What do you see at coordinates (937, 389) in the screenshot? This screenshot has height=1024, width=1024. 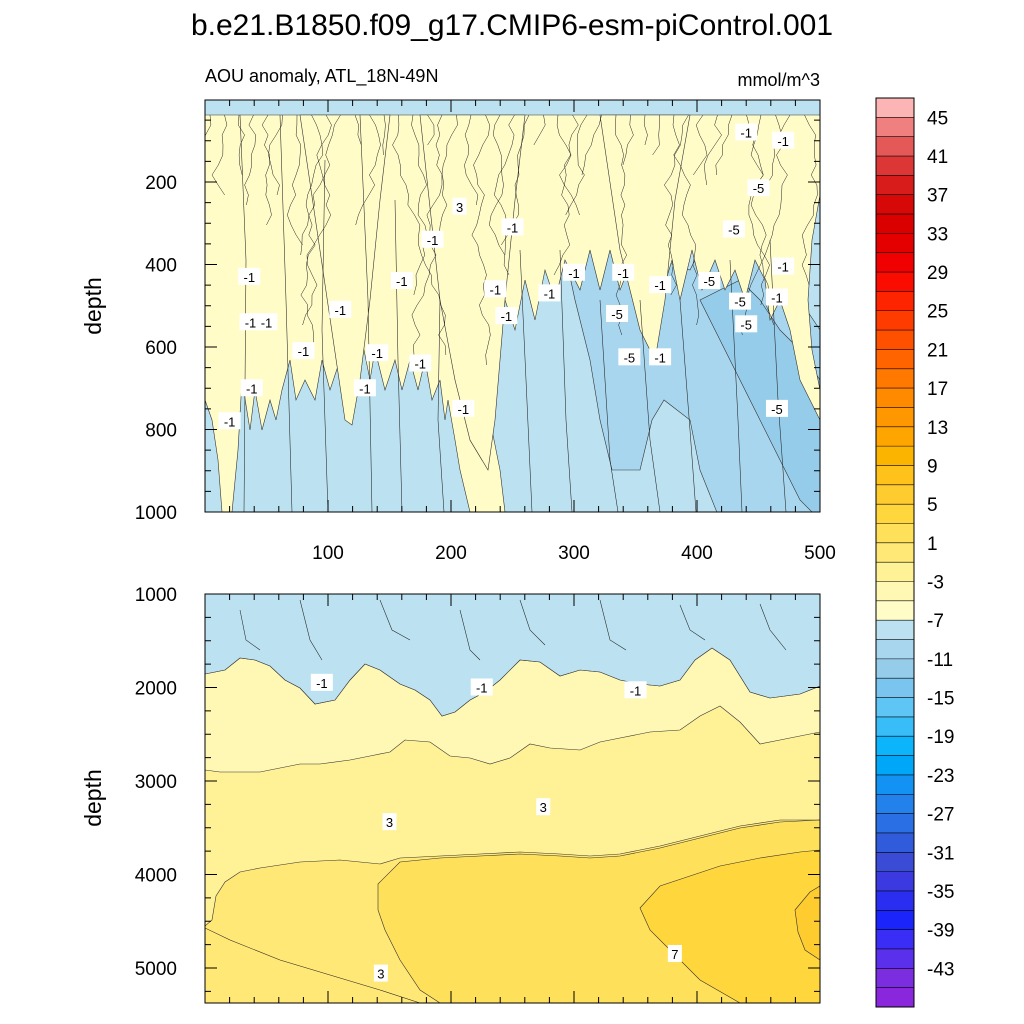 I see `colorbar-label: 17` at bounding box center [937, 389].